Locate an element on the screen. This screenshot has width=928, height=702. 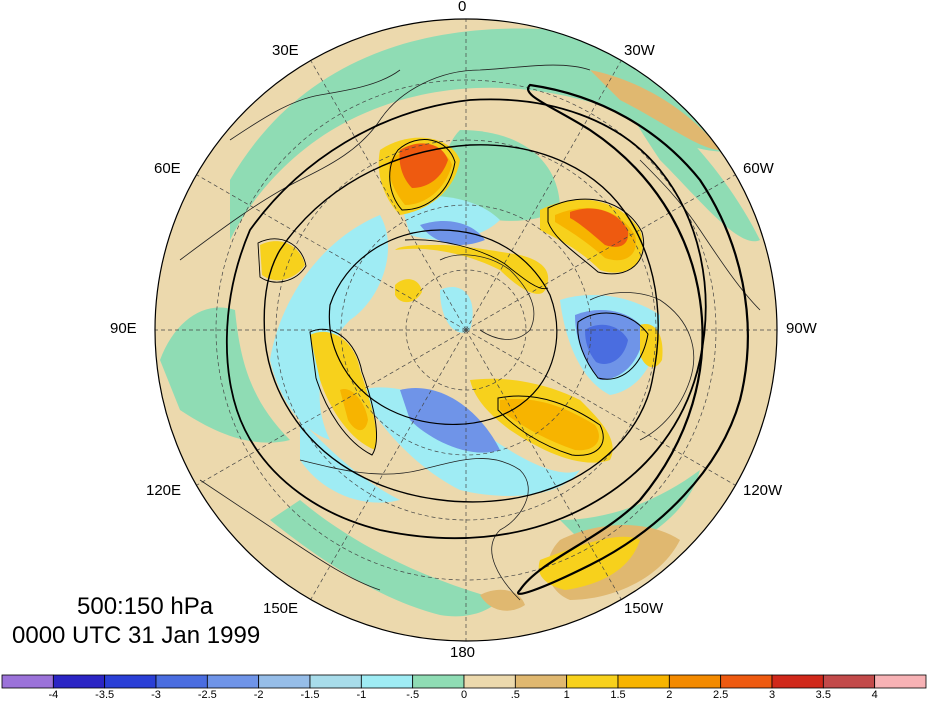
colorbar-tick-label: -4 is located at coordinates (53, 695).